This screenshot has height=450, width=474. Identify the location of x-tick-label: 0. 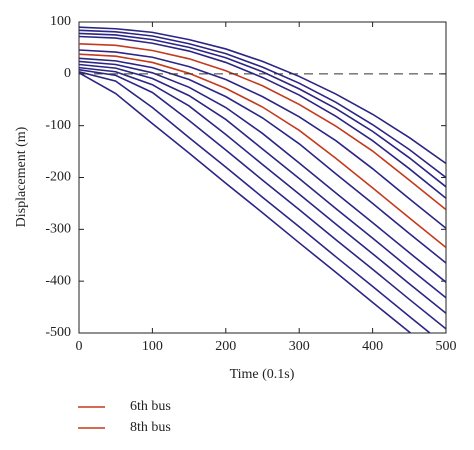
(79, 346).